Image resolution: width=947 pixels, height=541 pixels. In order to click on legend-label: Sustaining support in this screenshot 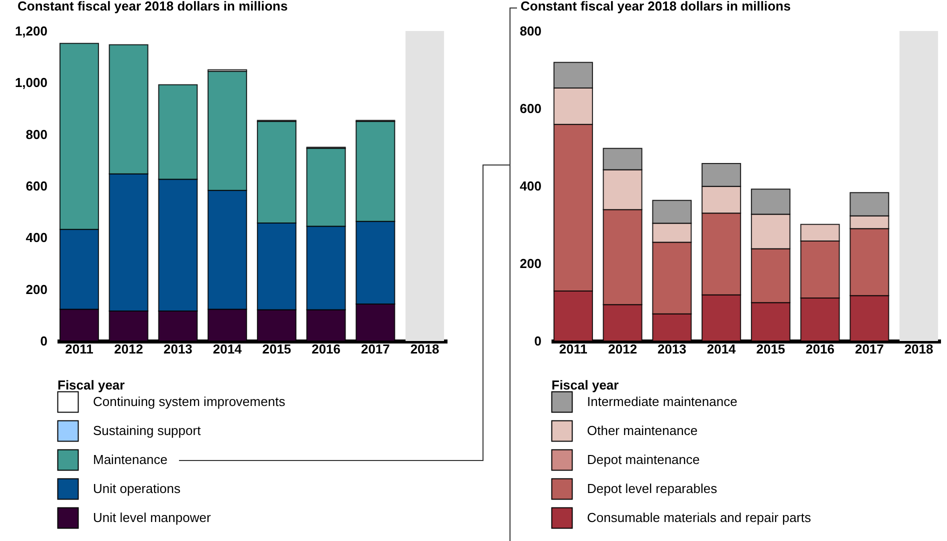, I will do `click(147, 430)`.